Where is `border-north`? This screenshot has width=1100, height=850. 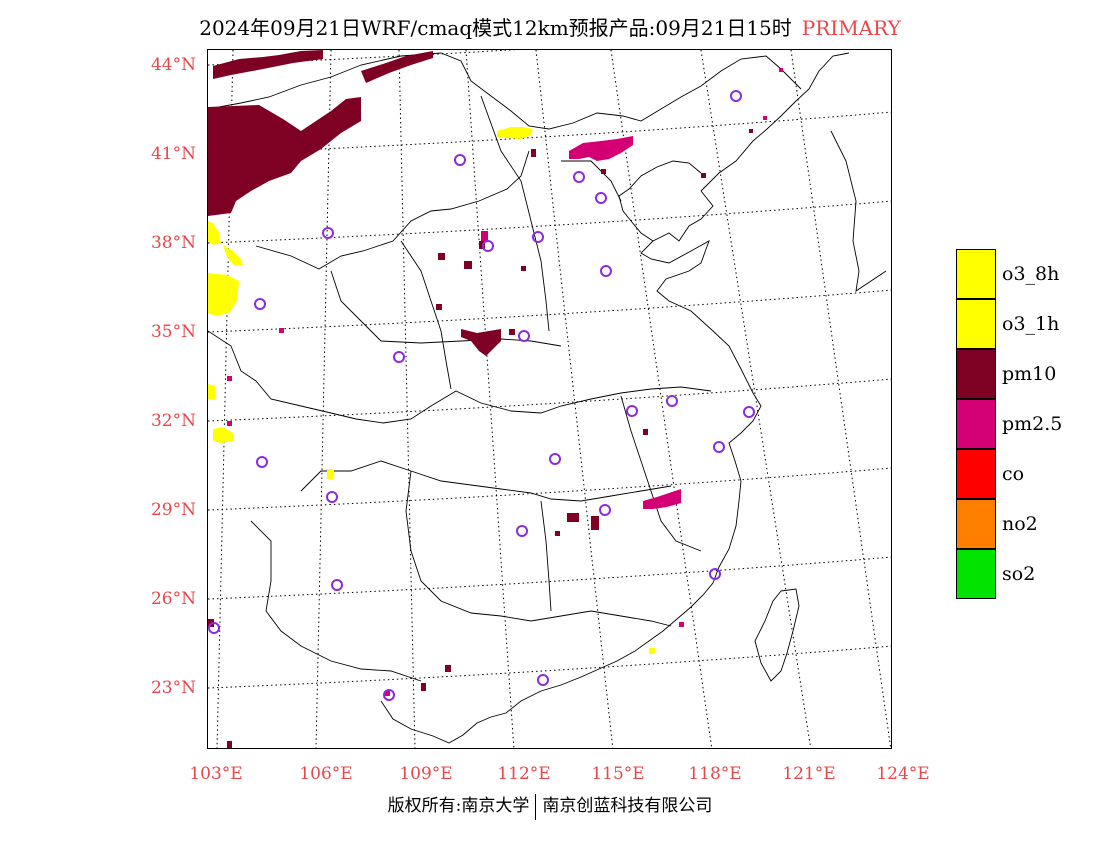 border-north is located at coordinates (505, 91).